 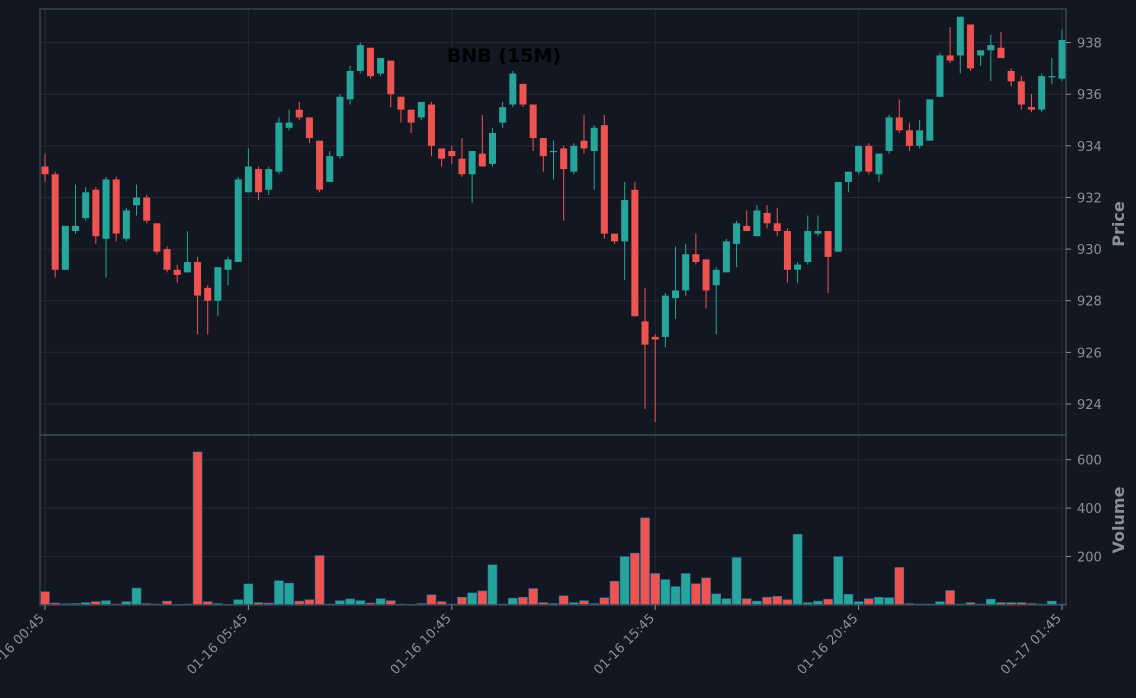 I want to click on price-axis: 924 926 928 930 932 934 936 938, so click(x=1084, y=225).